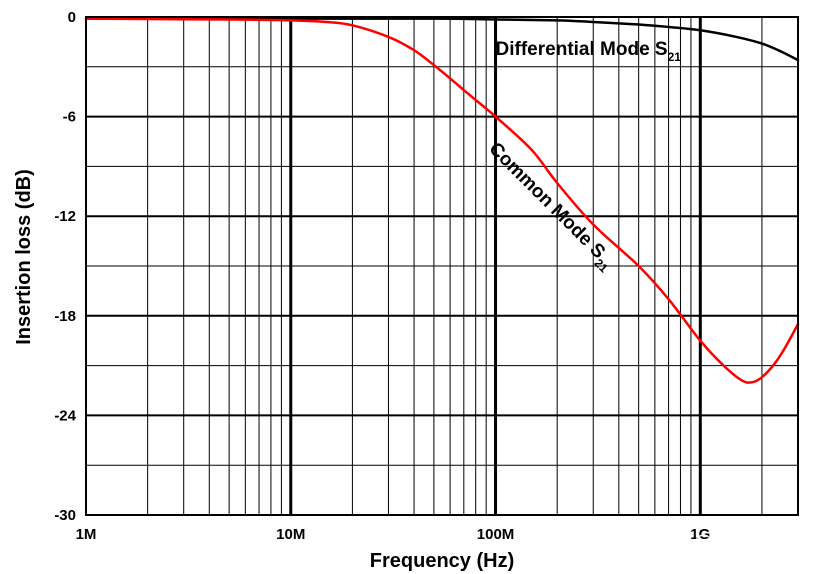 Image resolution: width=813 pixels, height=574 pixels. I want to click on y-axis-label: Insertion loss (dB), so click(24, 257).